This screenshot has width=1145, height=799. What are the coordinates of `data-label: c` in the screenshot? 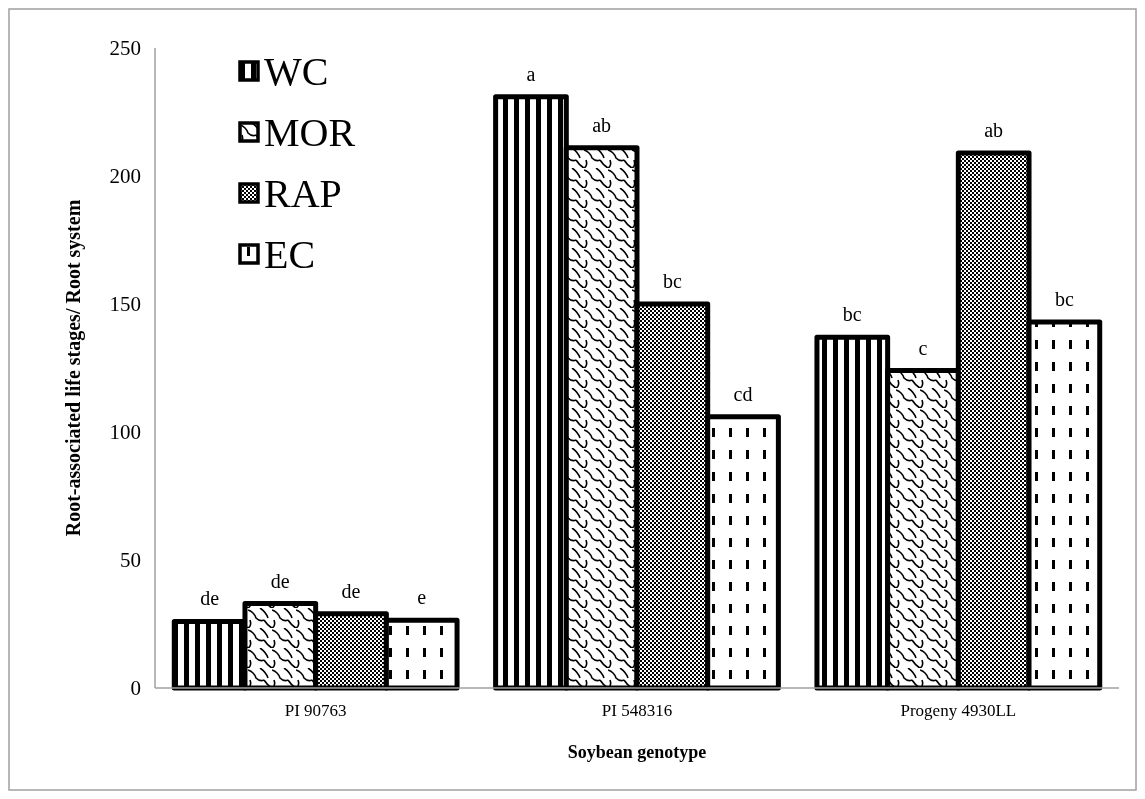 It's located at (923, 347).